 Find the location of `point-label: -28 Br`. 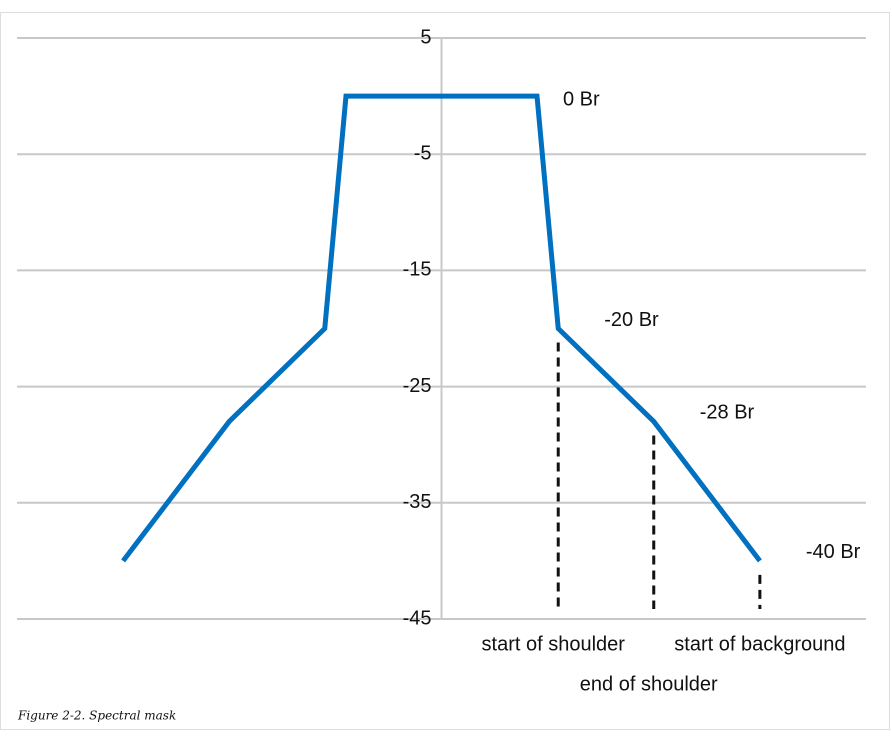

point-label: -28 Br is located at coordinates (727, 413).